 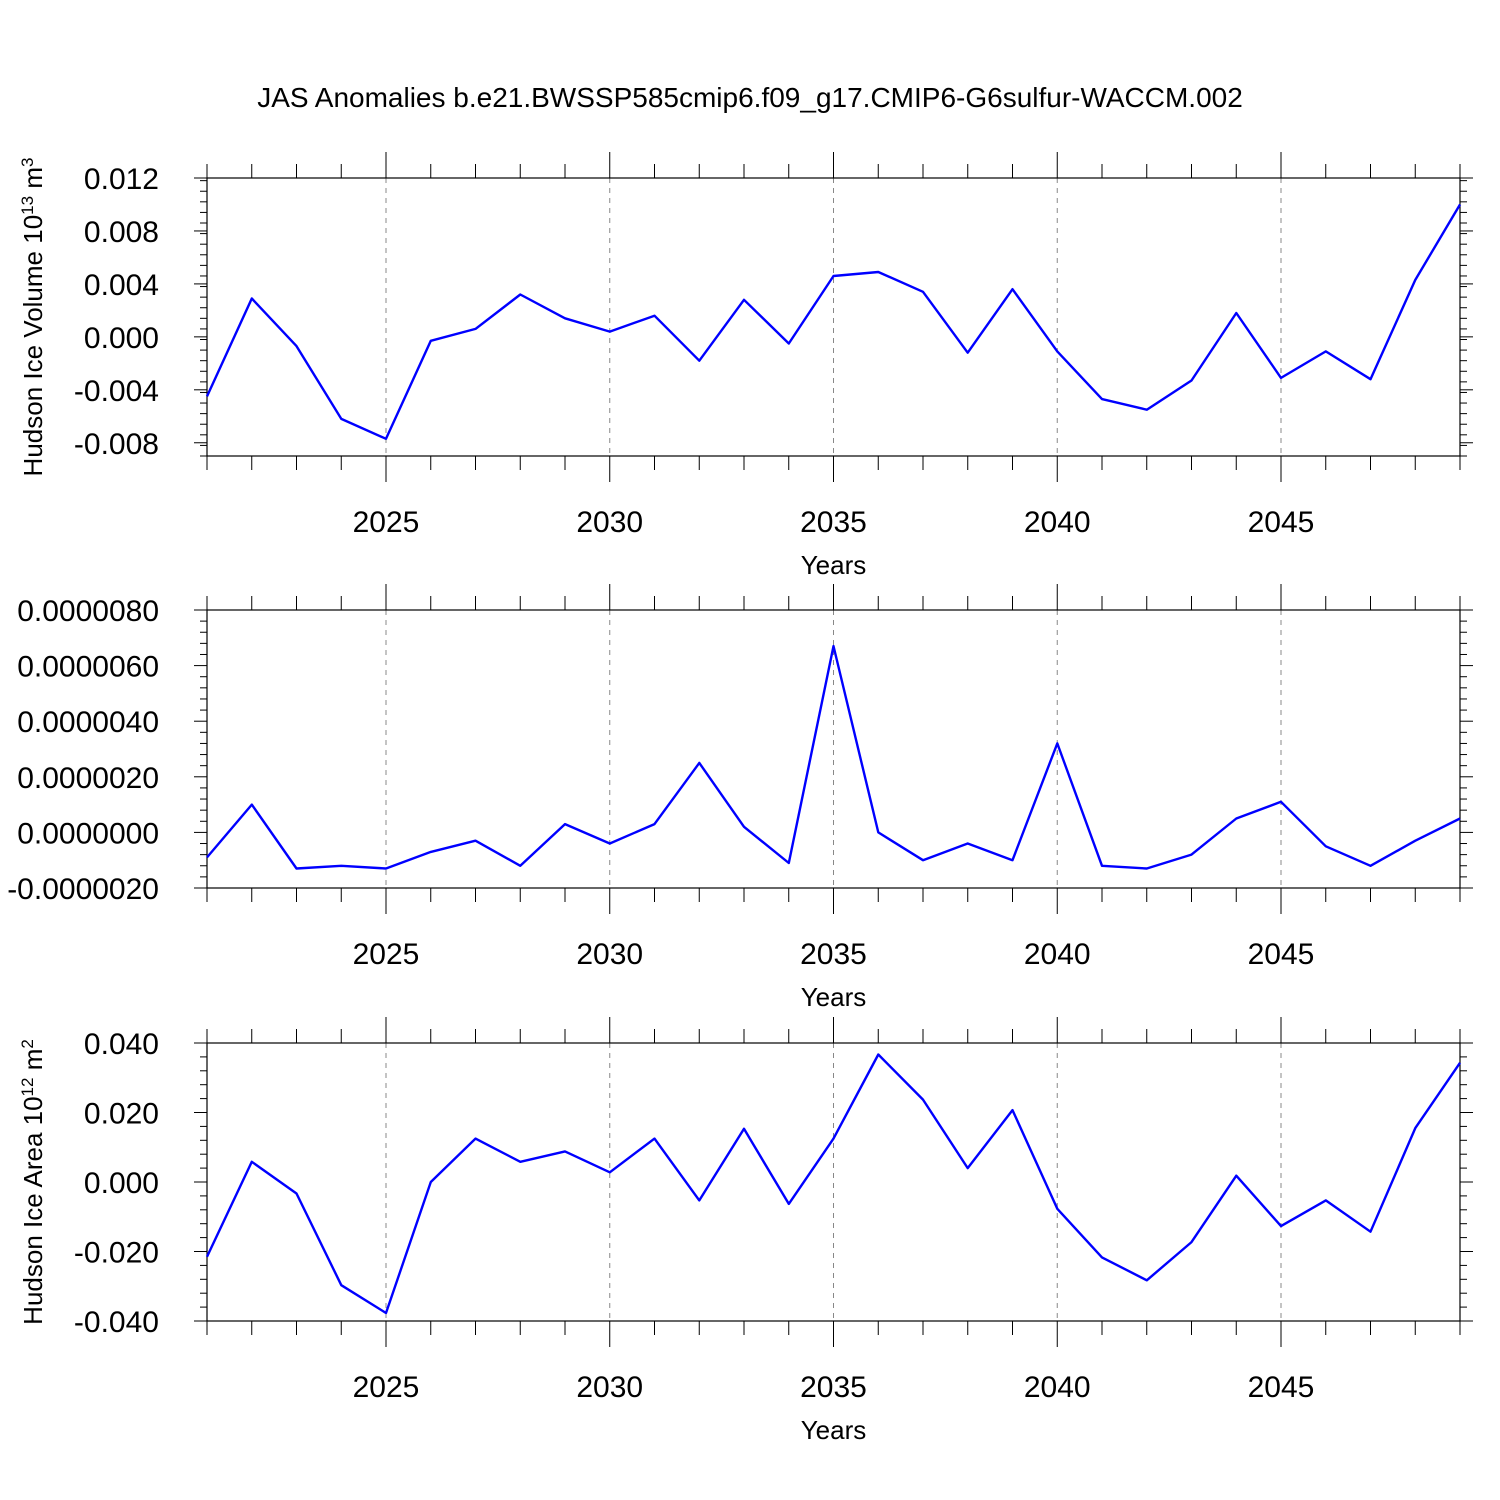 I want to click on y-axis-label: Hudson Ice Area 1012 m2, so click(x=33, y=1182).